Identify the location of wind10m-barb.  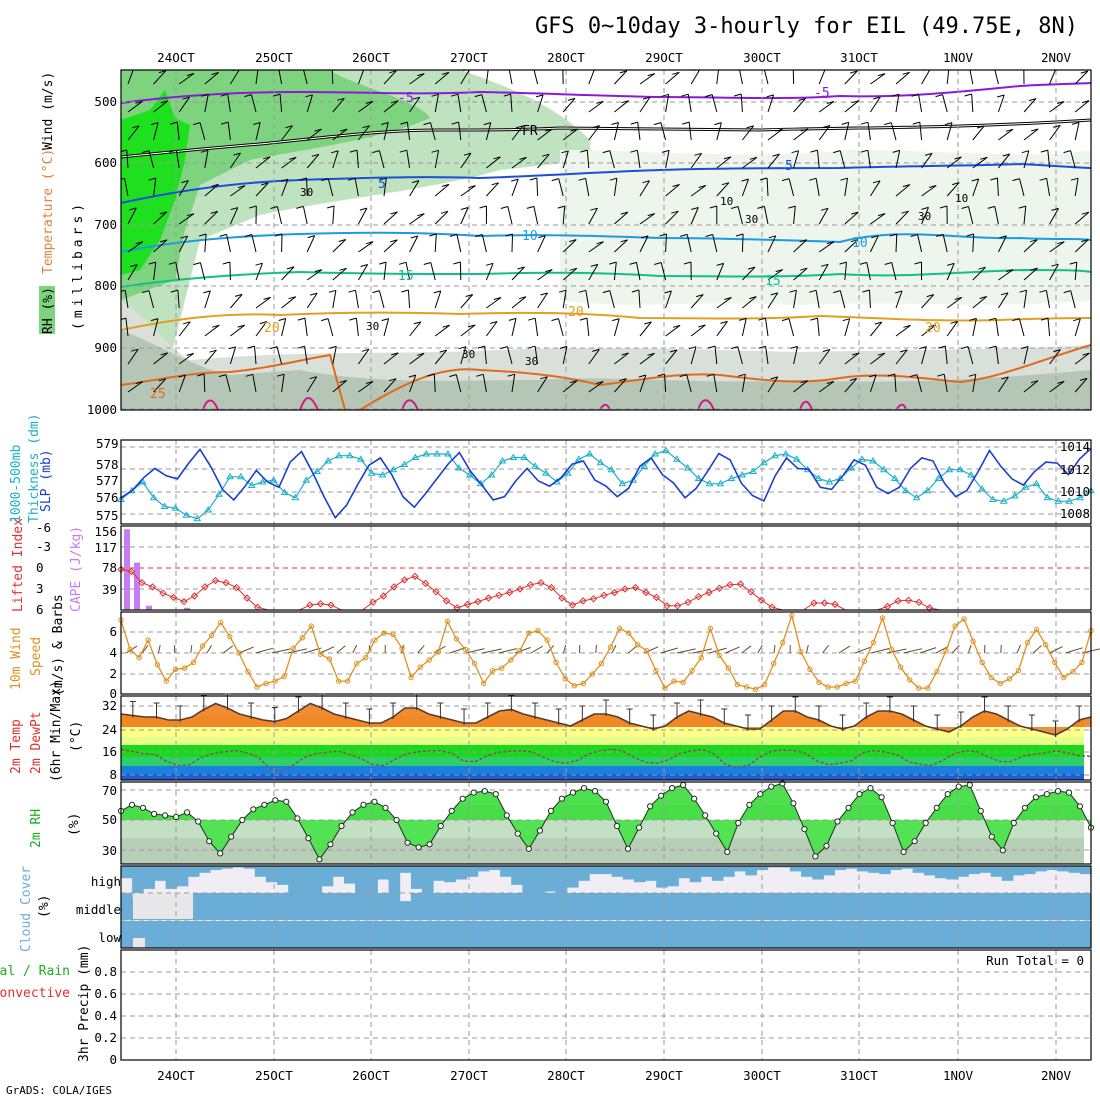
(355, 649).